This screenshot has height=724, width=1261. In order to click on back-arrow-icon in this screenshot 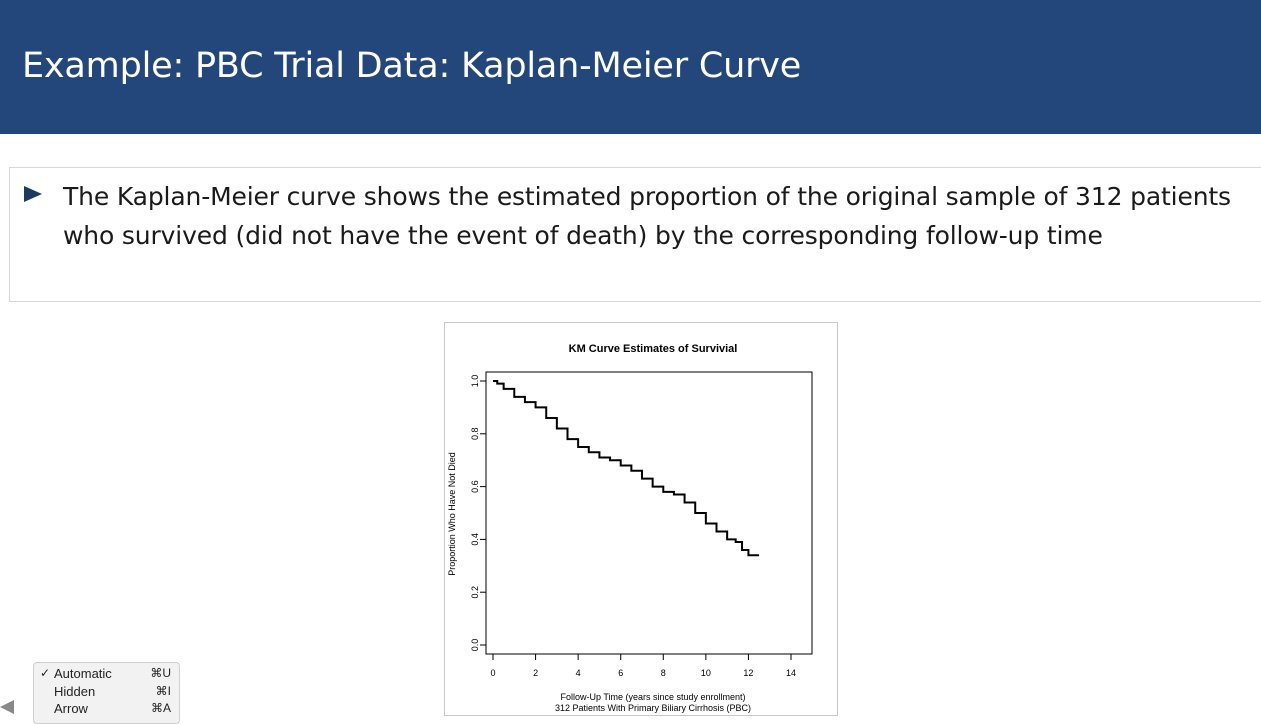, I will do `click(7, 707)`.